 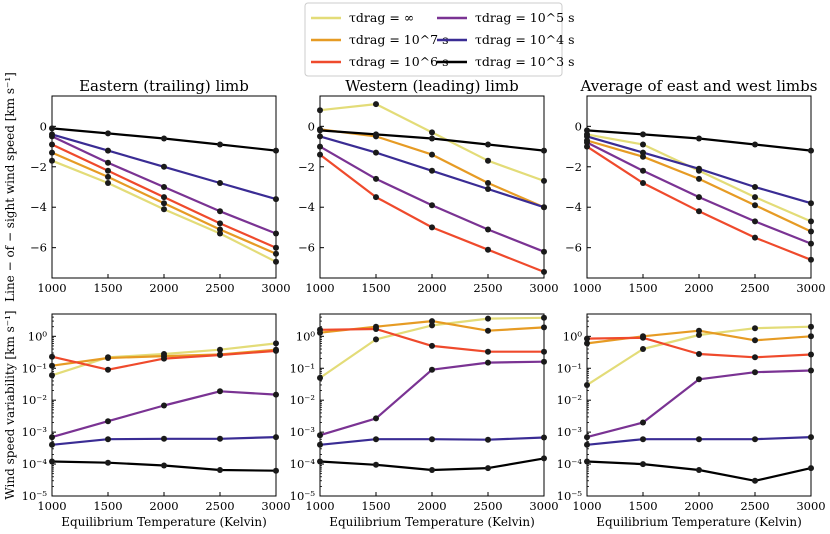 What do you see at coordinates (699, 203) in the screenshot?
I see `series-line` at bounding box center [699, 203].